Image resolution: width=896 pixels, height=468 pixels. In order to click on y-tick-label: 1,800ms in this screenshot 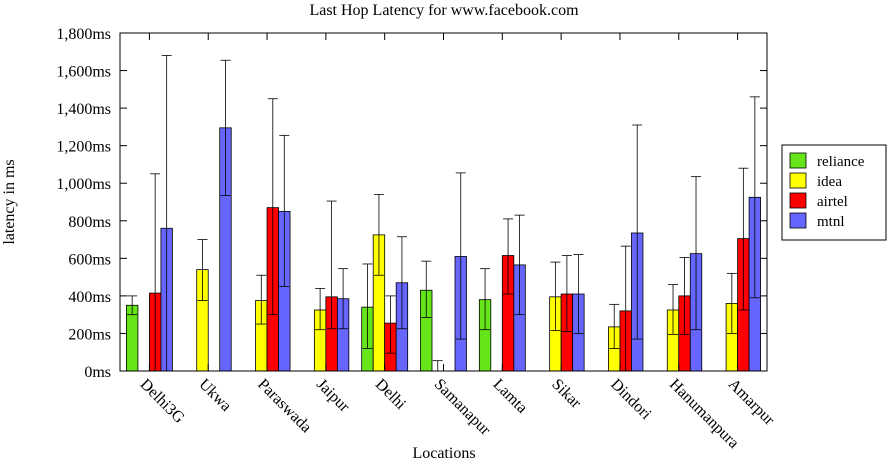, I will do `click(83, 34)`.